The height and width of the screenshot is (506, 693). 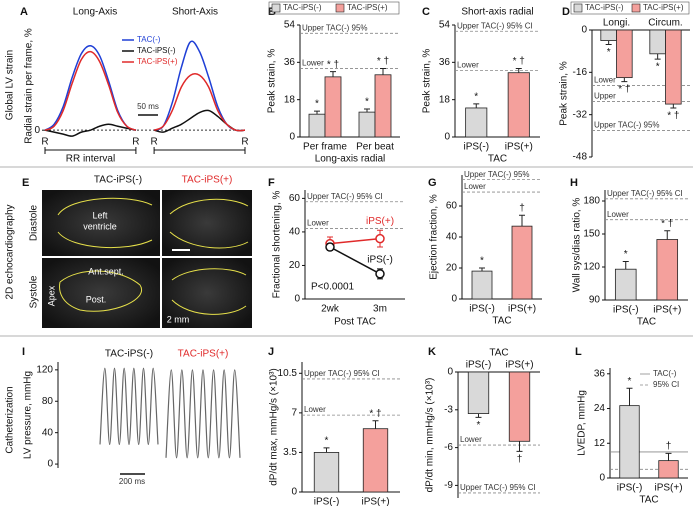 I want to click on panel-letter: C, so click(x=426, y=12).